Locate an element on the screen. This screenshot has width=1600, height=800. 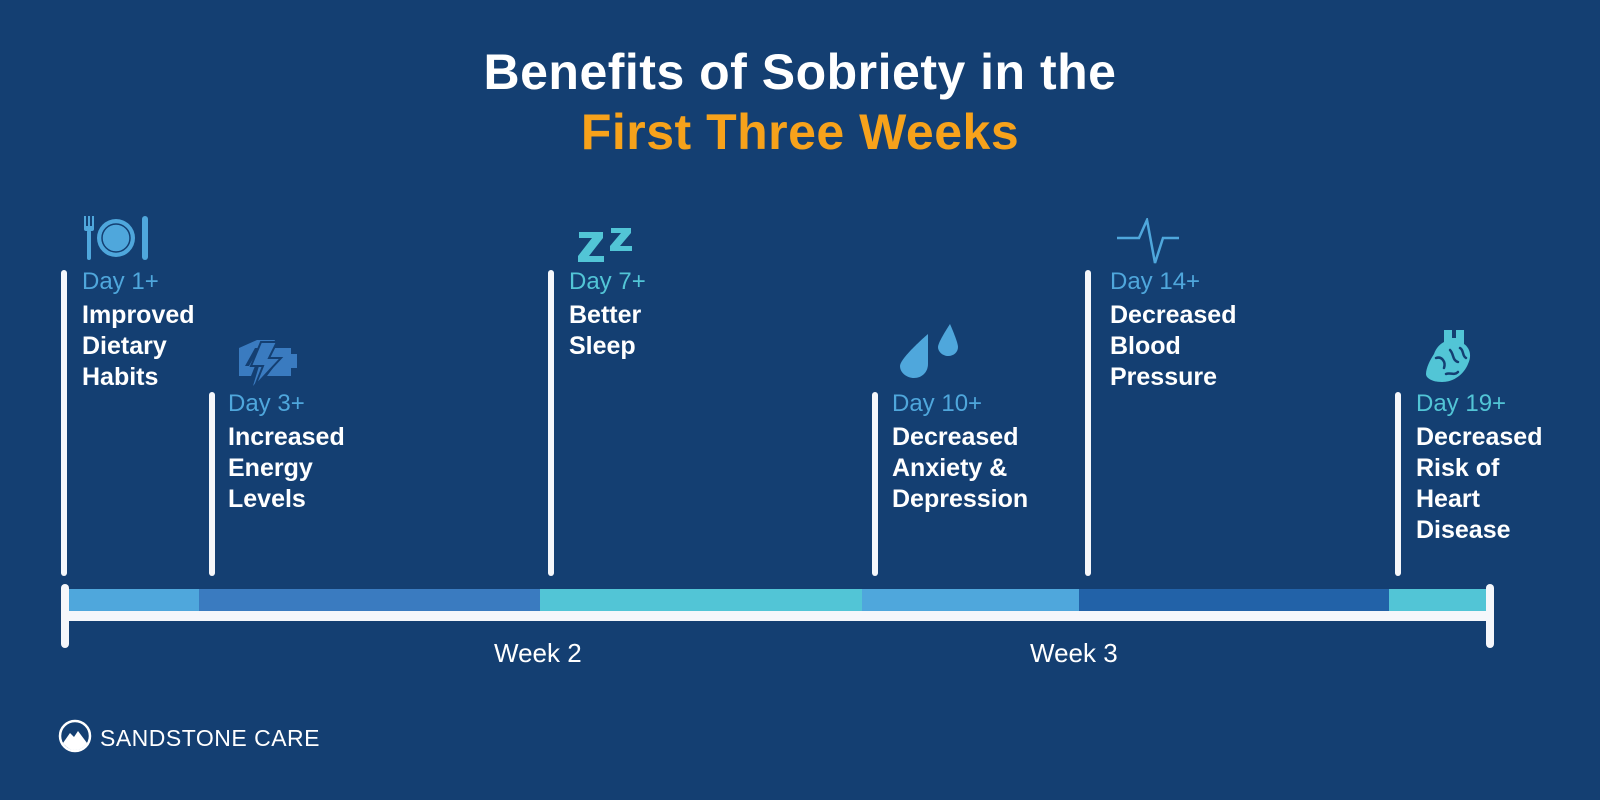
title-line-2: First Three Weeks is located at coordinates (800, 132).